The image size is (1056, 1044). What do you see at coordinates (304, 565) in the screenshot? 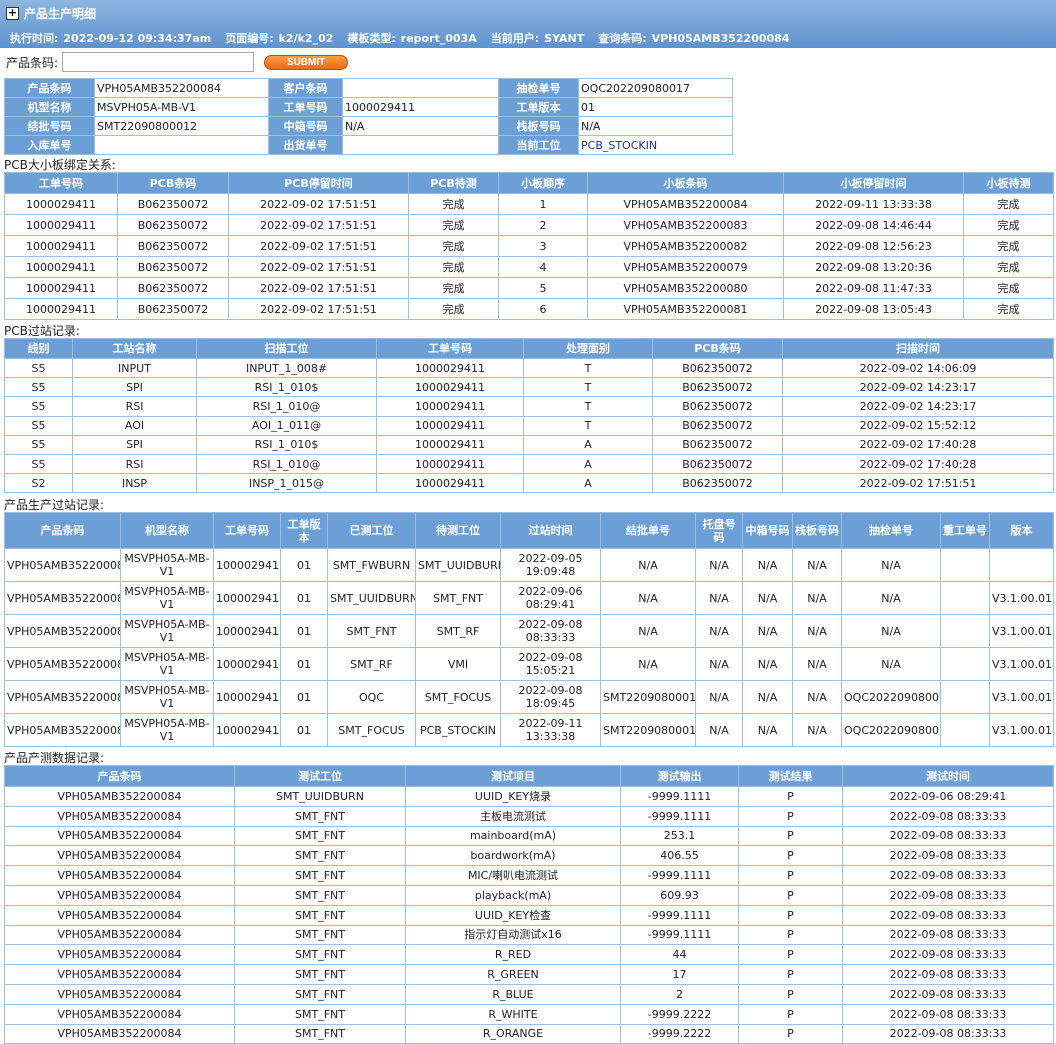
I see `table-cell: 01` at bounding box center [304, 565].